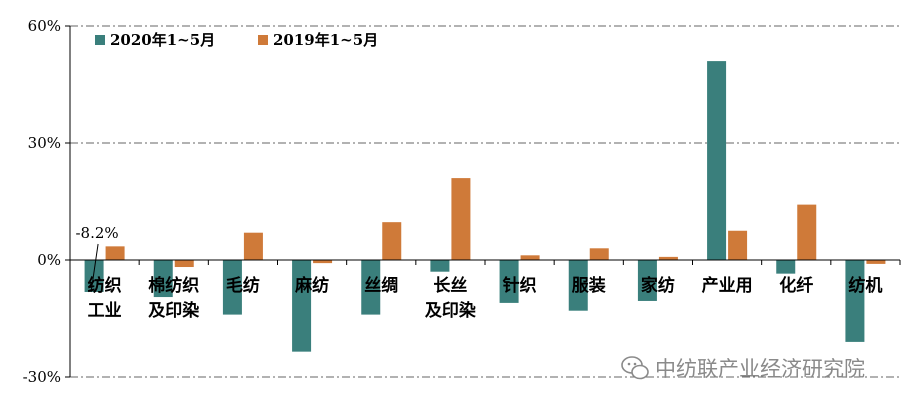  Describe the element at coordinates (105, 285) in the screenshot. I see `category-label: 纺织` at that location.